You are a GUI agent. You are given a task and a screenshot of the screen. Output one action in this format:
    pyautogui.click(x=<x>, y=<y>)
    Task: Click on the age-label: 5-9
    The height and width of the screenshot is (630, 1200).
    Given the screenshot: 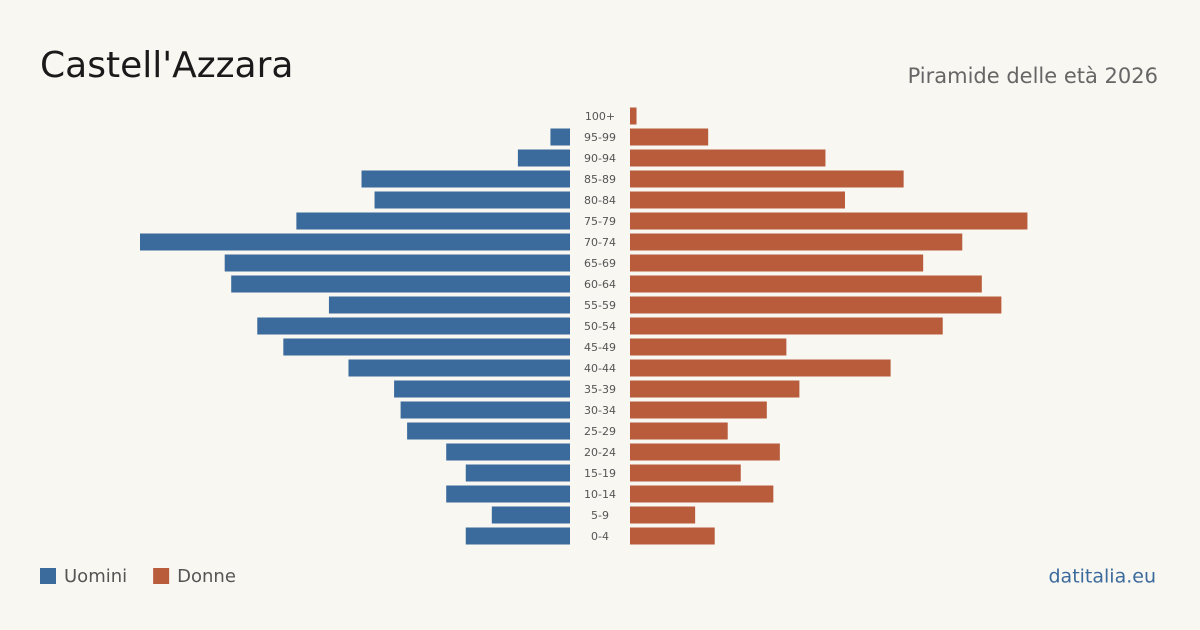 What is the action you would take?
    pyautogui.click(x=600, y=515)
    